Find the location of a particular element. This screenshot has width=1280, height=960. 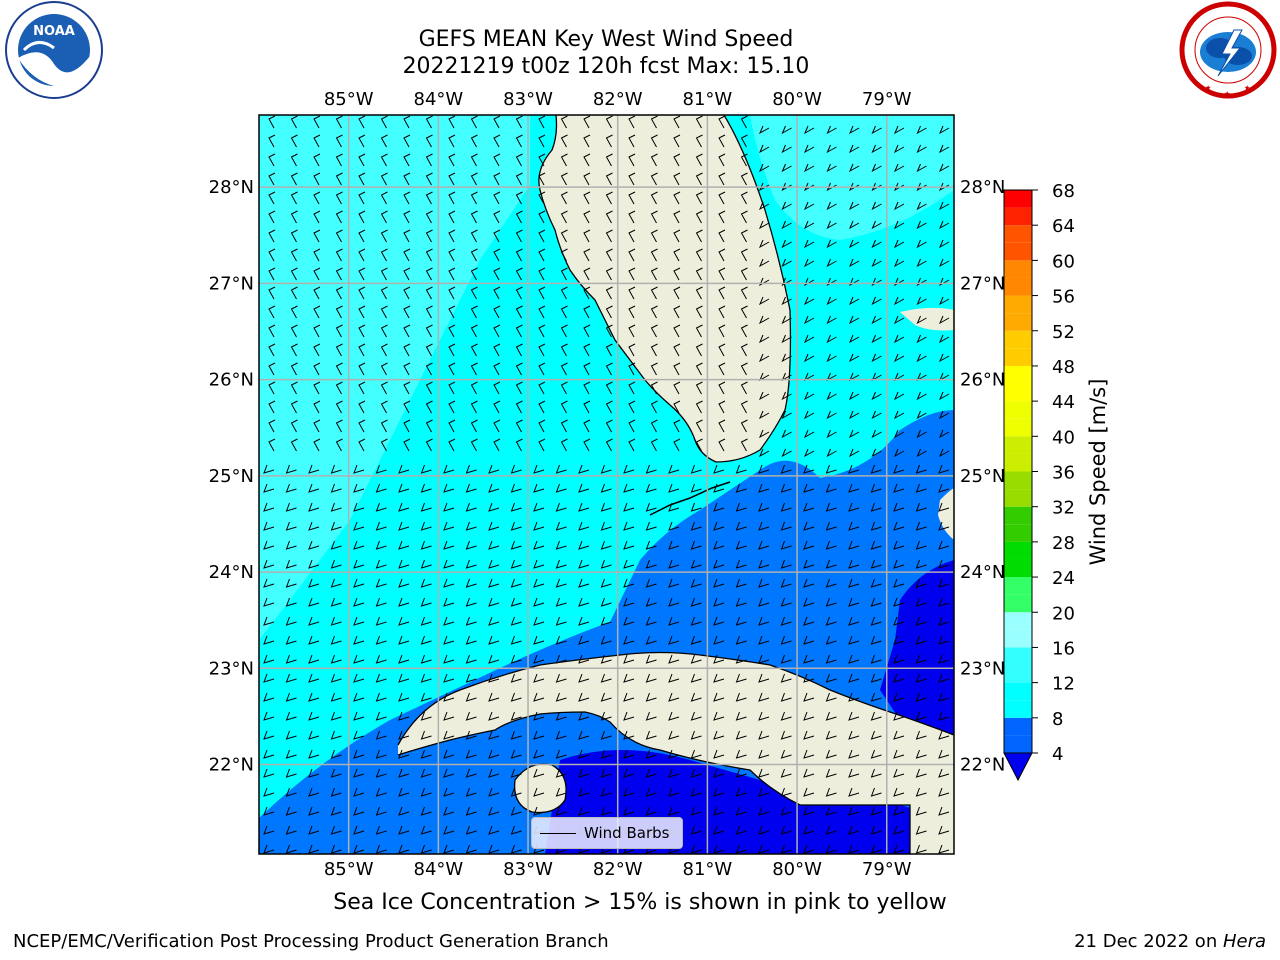

noaa-logo-text: NOAA is located at coordinates (54, 31).